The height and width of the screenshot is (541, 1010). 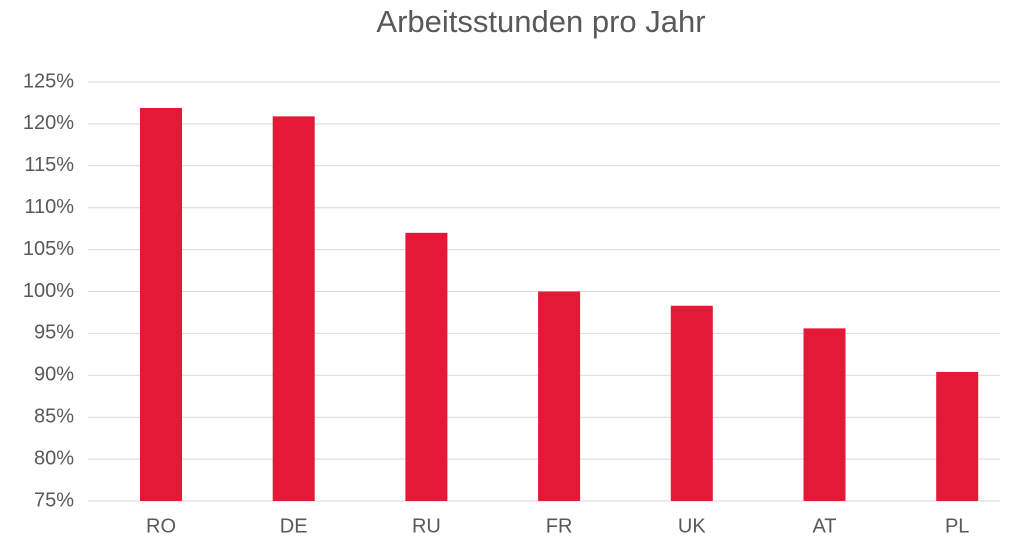 What do you see at coordinates (559, 526) in the screenshot?
I see `x-tick-label: FR` at bounding box center [559, 526].